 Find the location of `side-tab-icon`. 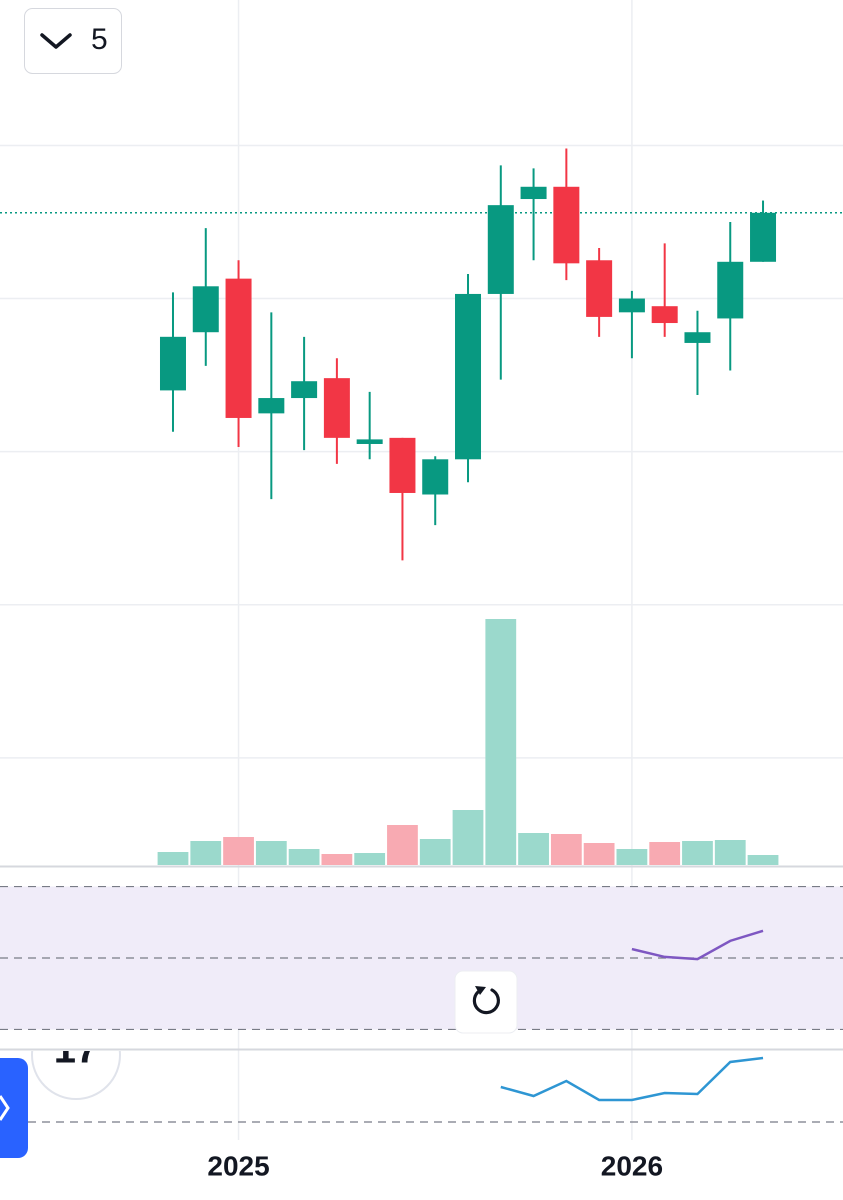

side-tab-icon is located at coordinates (5, 1108).